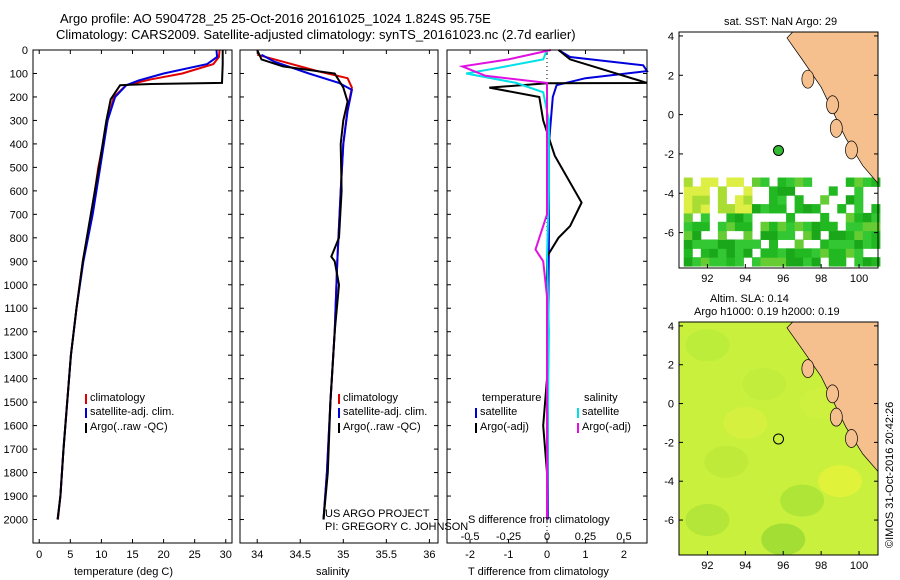 The image size is (900, 580). I want to click on sst-x-tick-label: 98, so click(821, 279).